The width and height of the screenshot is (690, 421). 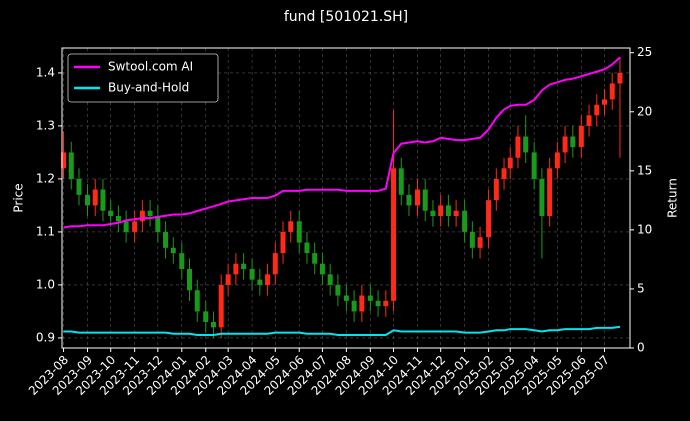 What do you see at coordinates (143, 78) in the screenshot?
I see `legend-box` at bounding box center [143, 78].